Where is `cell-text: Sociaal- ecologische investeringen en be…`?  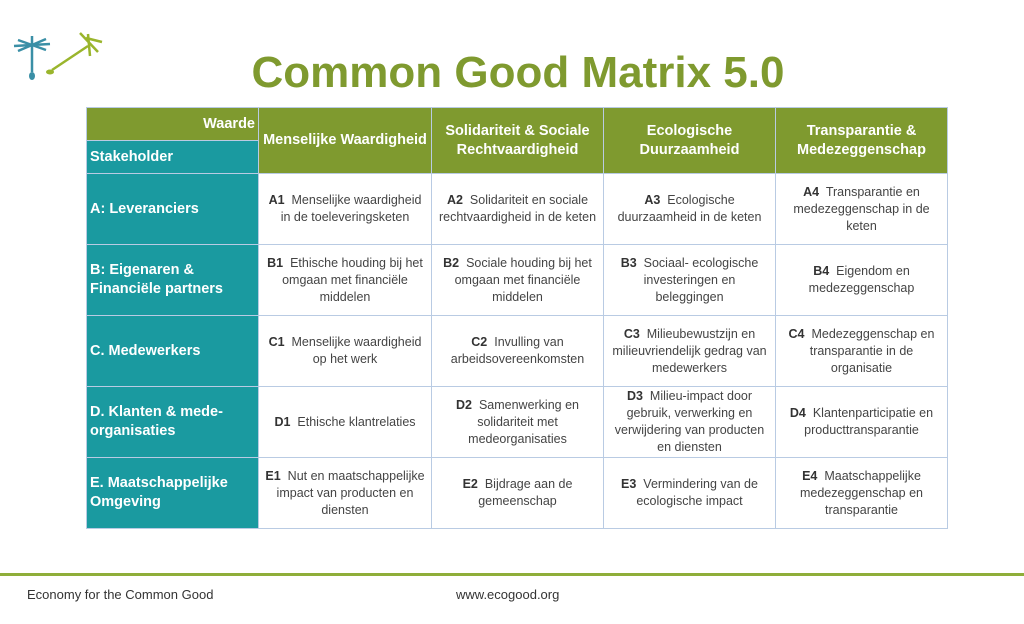 cell-text: Sociaal- ecologische investeringen en be… is located at coordinates (701, 279).